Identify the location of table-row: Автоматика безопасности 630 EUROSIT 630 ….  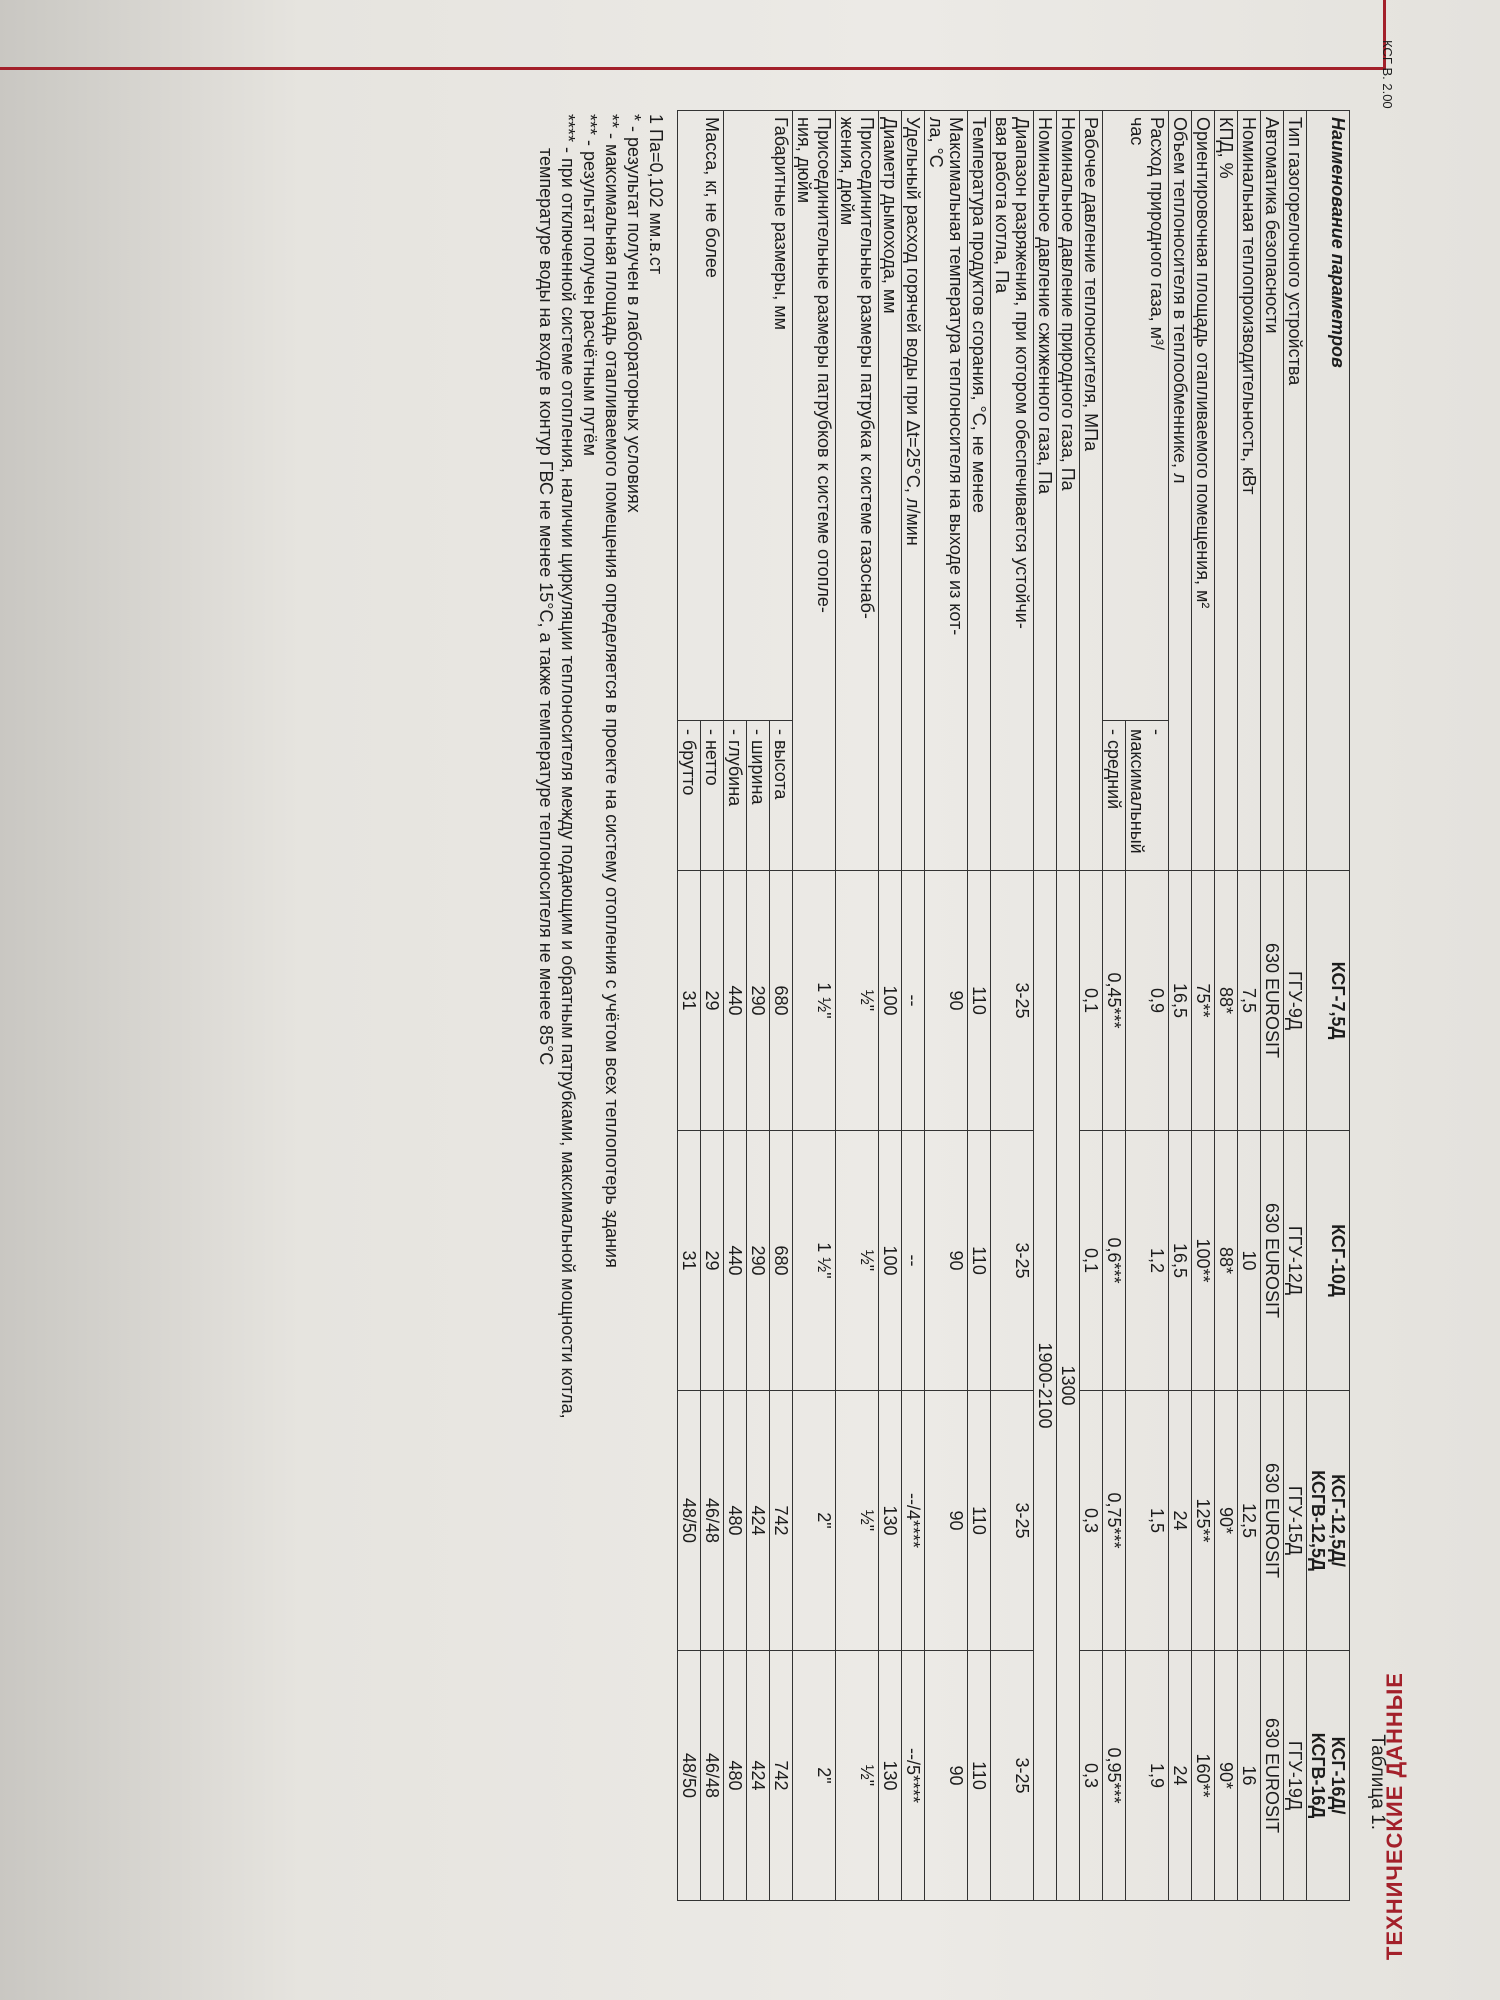
(1272, 1005).